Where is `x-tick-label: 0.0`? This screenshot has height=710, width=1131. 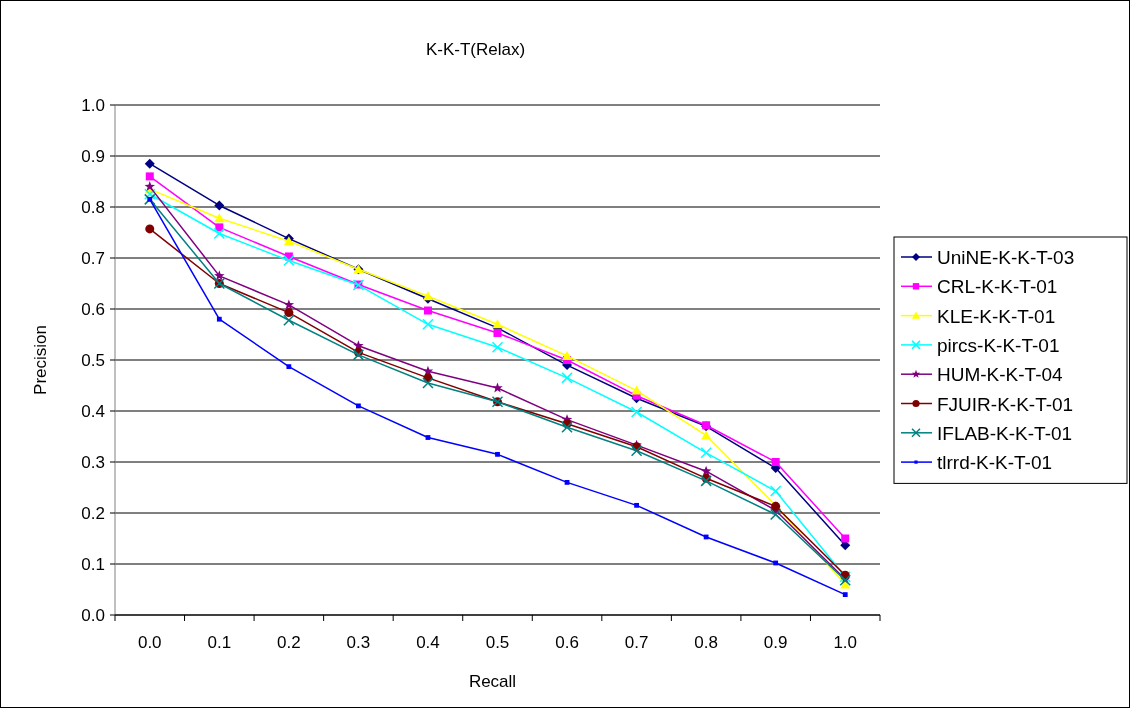
x-tick-label: 0.0 is located at coordinates (149, 642).